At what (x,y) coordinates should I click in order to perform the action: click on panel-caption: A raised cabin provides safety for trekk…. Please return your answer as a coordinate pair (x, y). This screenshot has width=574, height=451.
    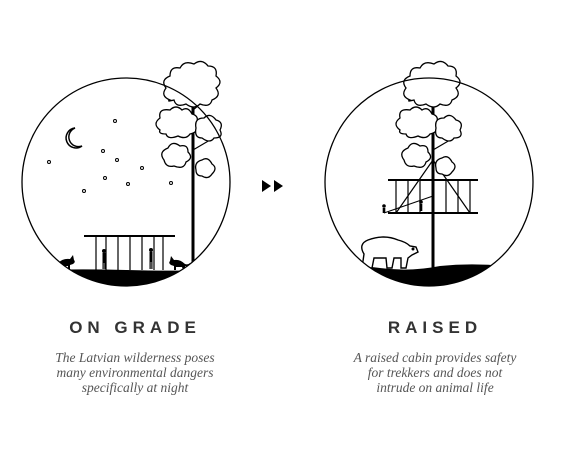
    Looking at the image, I should click on (435, 372).